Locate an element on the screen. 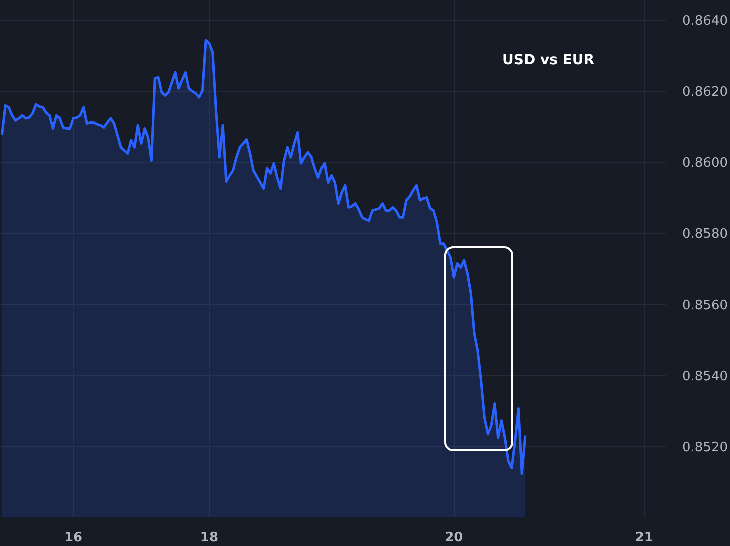 The height and width of the screenshot is (546, 730). text: USD vs EUR is located at coordinates (548, 60).